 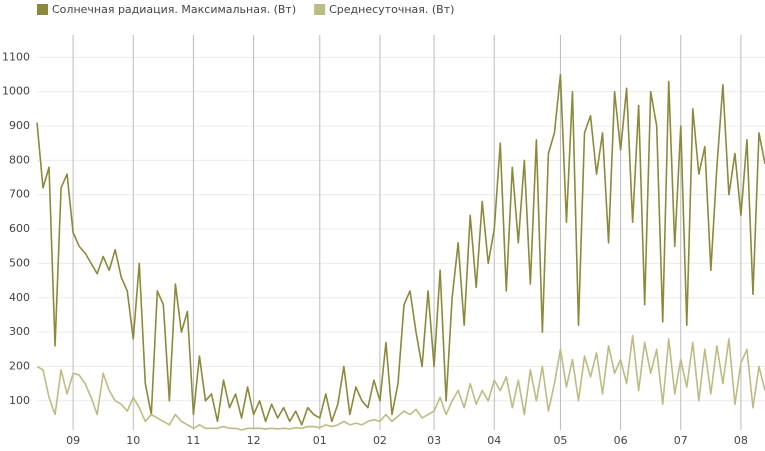 What do you see at coordinates (494, 440) in the screenshot?
I see `x-tick-label: 04` at bounding box center [494, 440].